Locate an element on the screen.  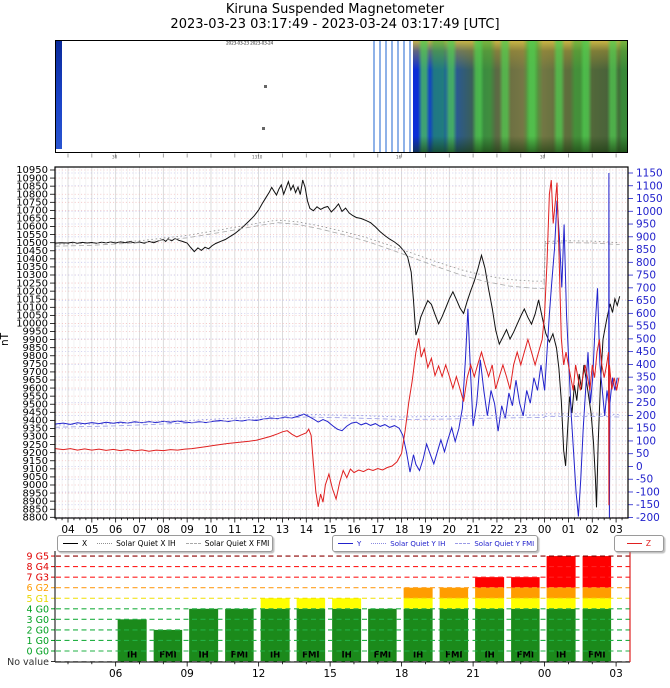
left-tick-label: 10900 is located at coordinates (32, 178).